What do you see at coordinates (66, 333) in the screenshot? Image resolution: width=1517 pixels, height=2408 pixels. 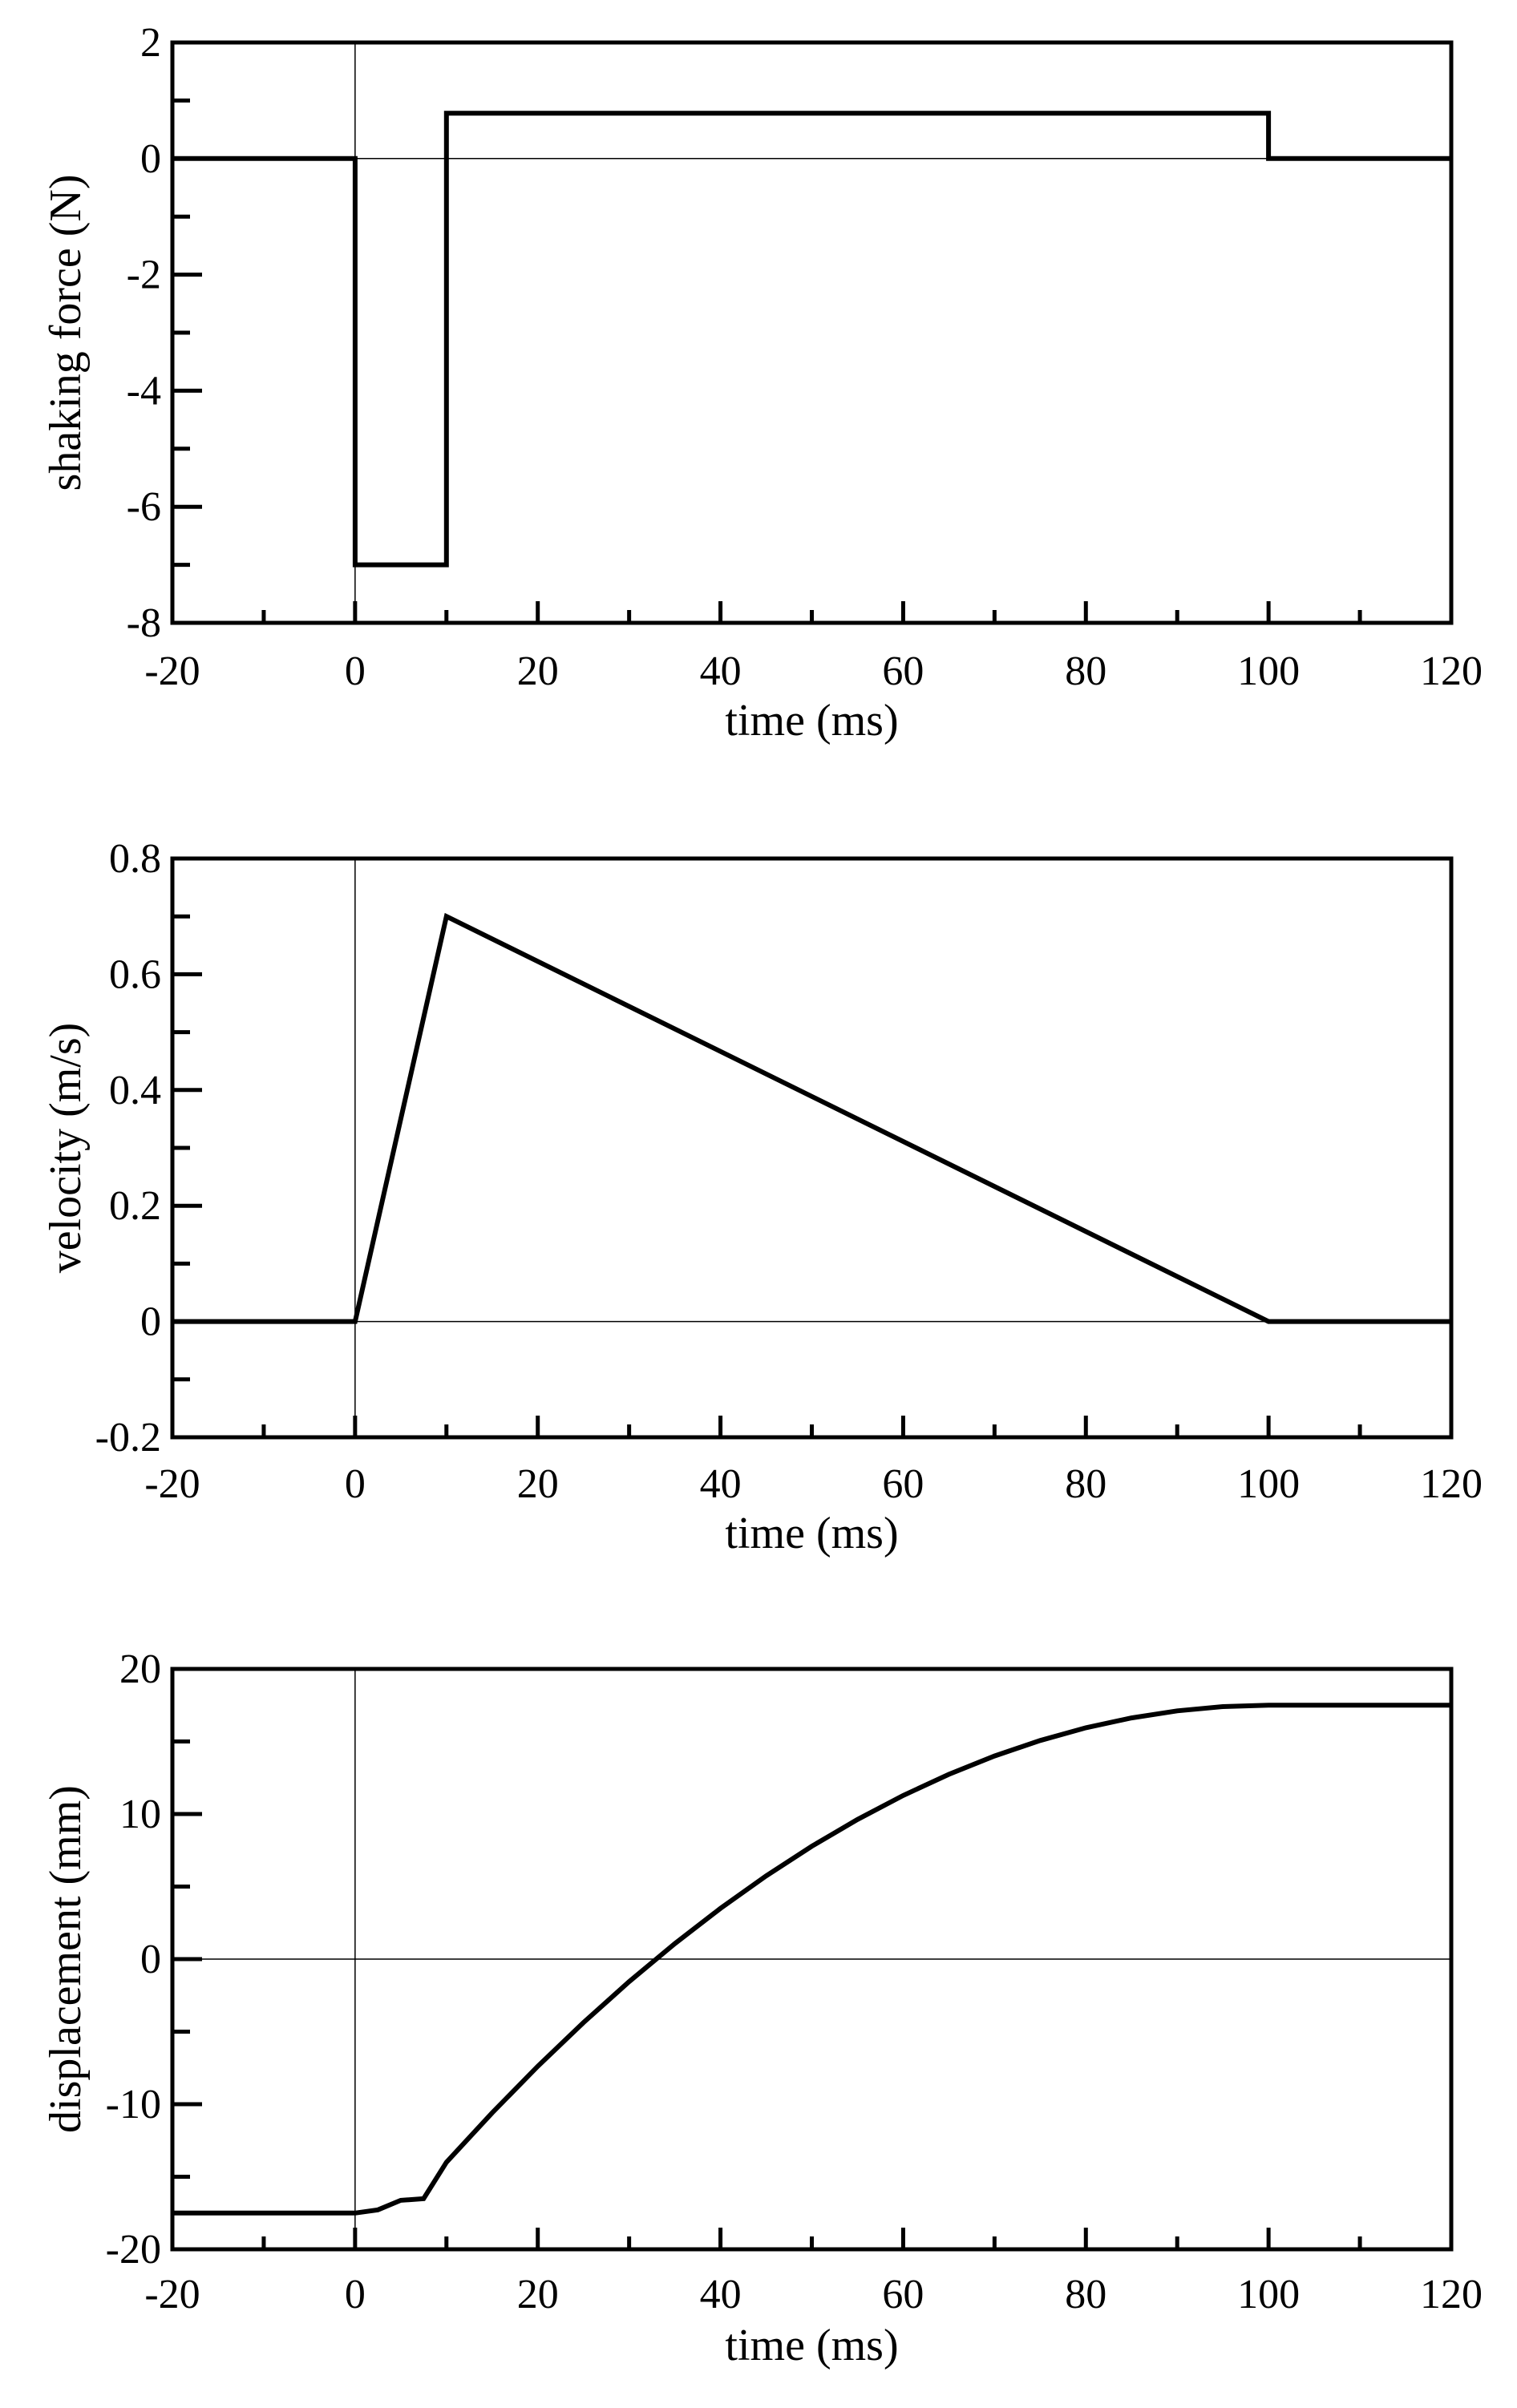 I see `y-axis-label: shaking force (N)` at bounding box center [66, 333].